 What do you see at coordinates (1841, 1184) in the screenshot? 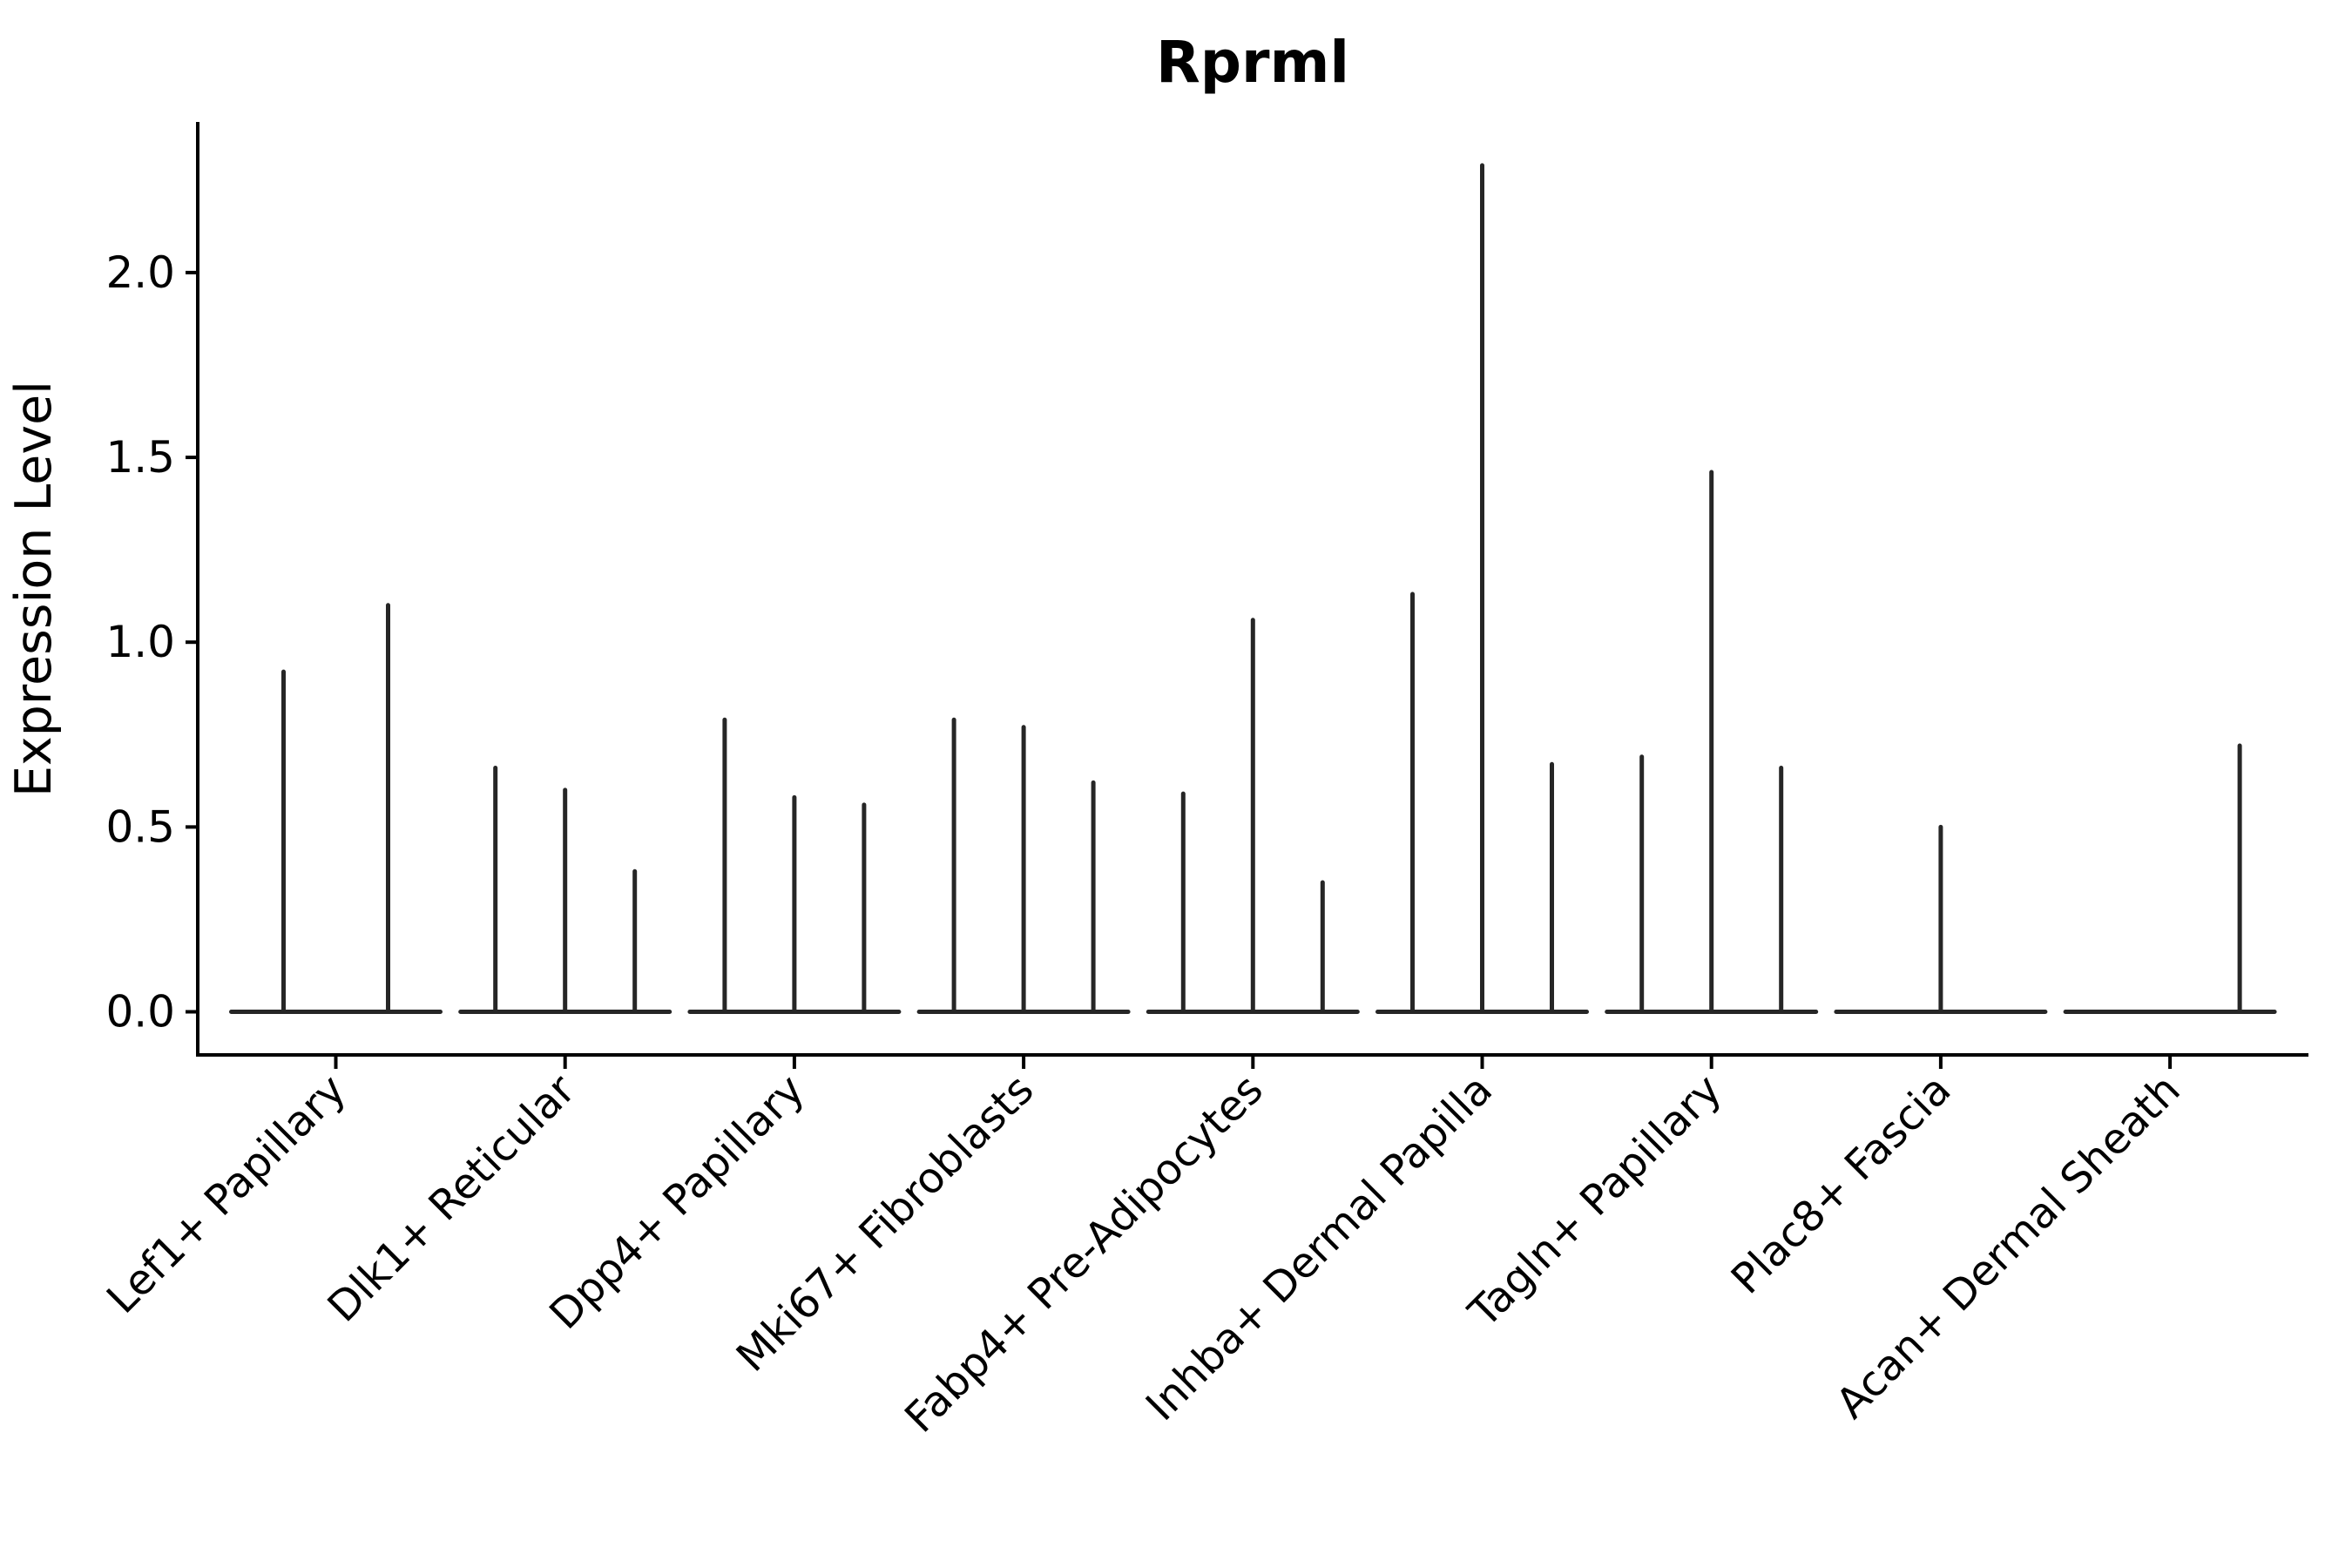
I see `x-tick-label: Plac8+ Fascia` at bounding box center [1841, 1184].